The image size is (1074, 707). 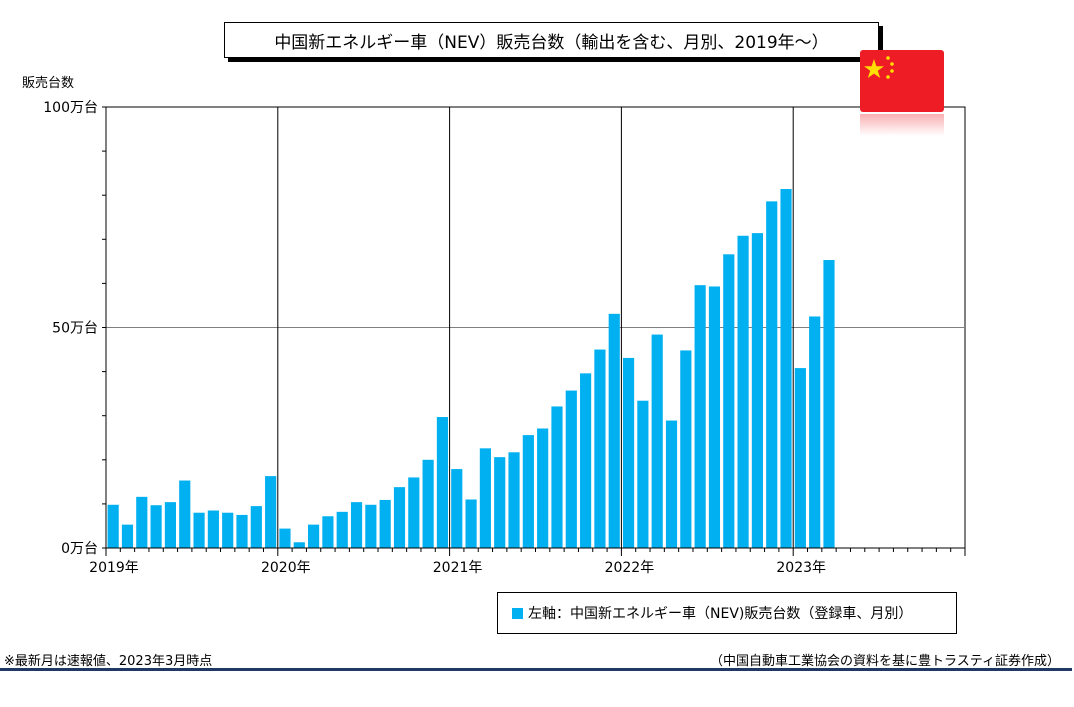 What do you see at coordinates (286, 568) in the screenshot?
I see `x-year-label: 2020年` at bounding box center [286, 568].